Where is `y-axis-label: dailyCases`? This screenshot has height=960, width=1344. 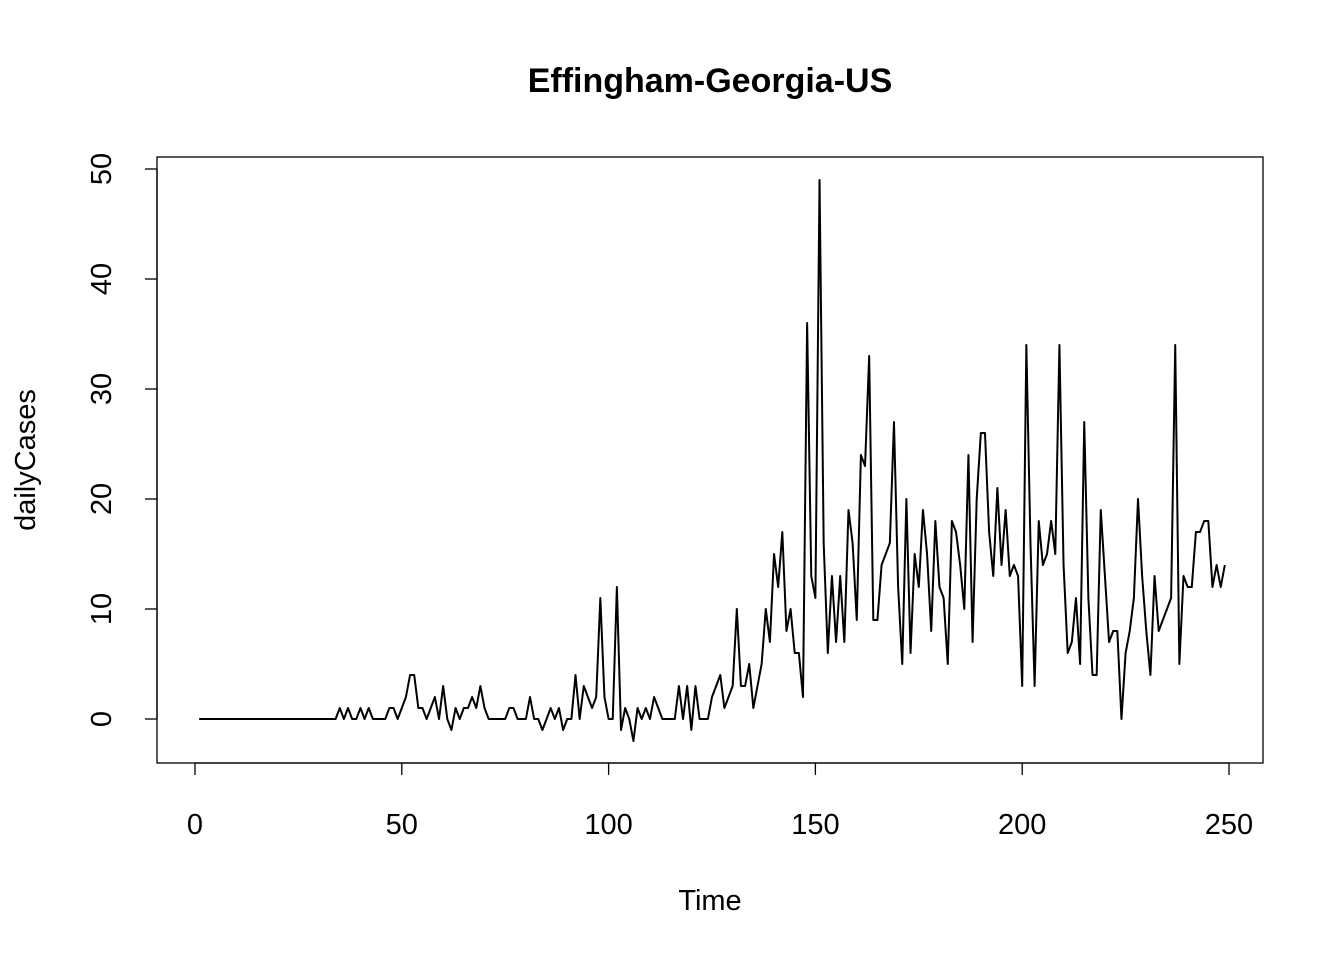 y-axis-label: dailyCases is located at coordinates (26, 460).